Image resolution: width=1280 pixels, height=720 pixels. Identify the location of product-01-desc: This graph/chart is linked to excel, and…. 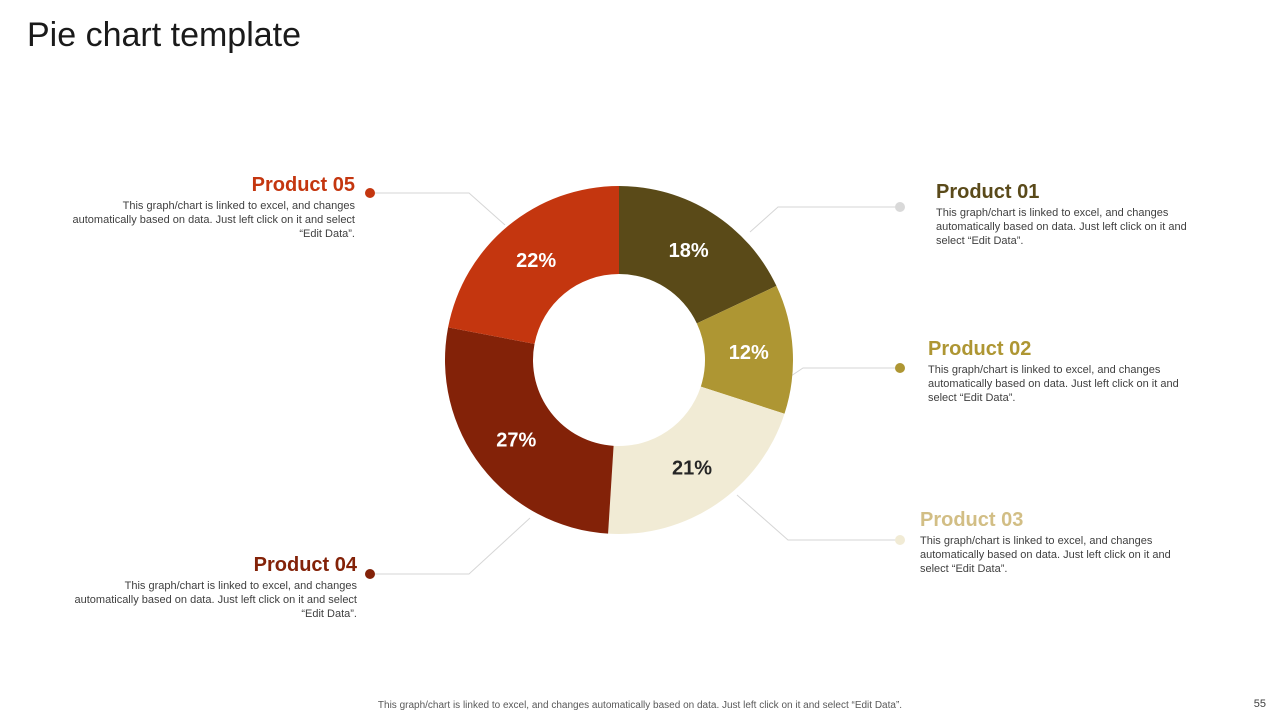
(1061, 227).